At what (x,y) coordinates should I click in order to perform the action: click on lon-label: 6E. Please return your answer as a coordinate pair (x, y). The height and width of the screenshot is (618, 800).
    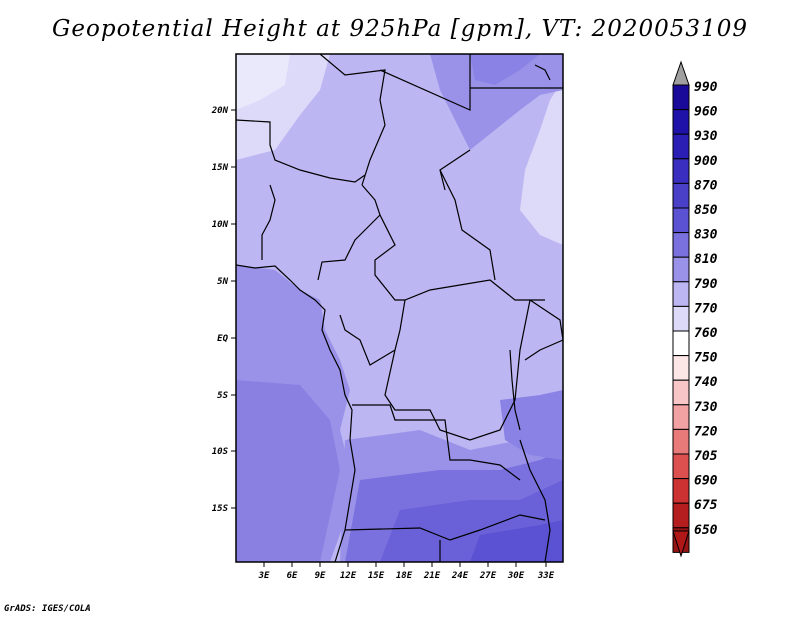
    Looking at the image, I should click on (292, 576).